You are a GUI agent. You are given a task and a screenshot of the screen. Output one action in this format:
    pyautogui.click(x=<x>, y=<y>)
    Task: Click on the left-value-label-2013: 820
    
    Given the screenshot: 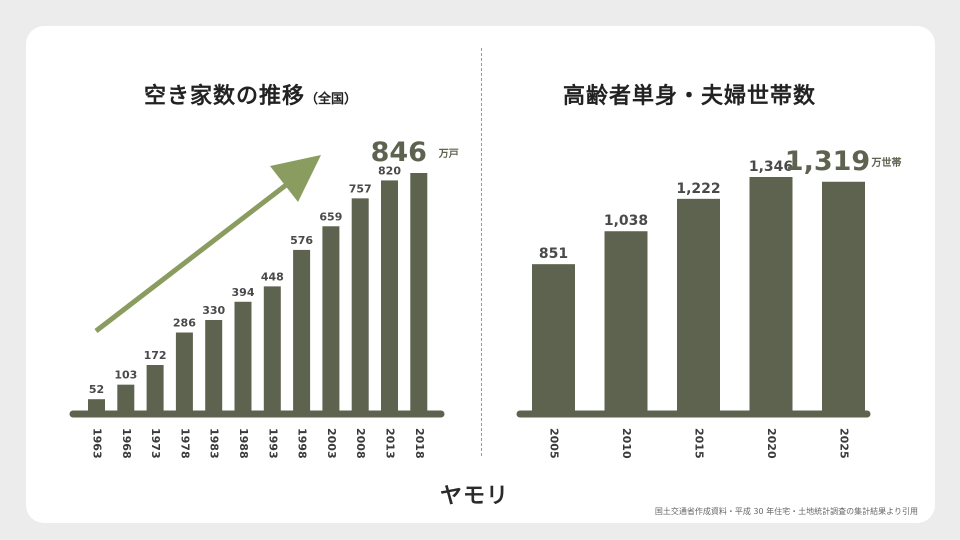 What is the action you would take?
    pyautogui.click(x=389, y=170)
    